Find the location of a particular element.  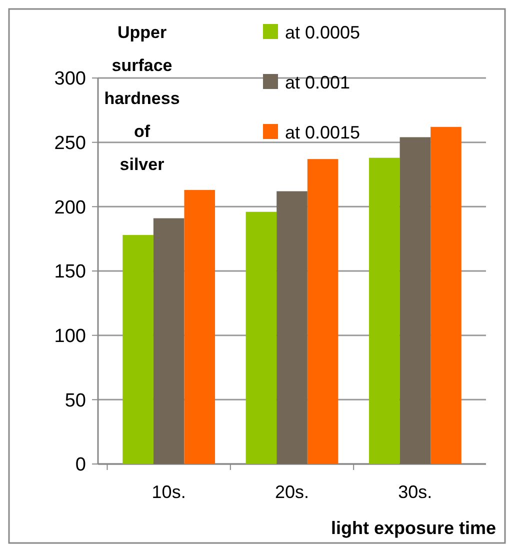

y-tick-label: 100 is located at coordinates (70, 336).